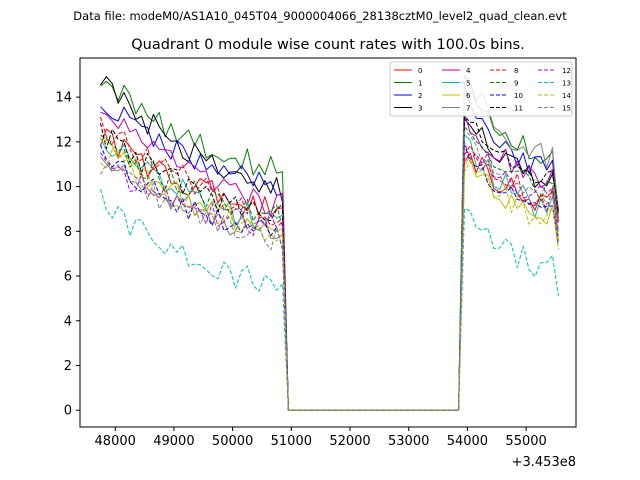 The image size is (640, 480). I want to click on legend-label-4: 4, so click(468, 71).